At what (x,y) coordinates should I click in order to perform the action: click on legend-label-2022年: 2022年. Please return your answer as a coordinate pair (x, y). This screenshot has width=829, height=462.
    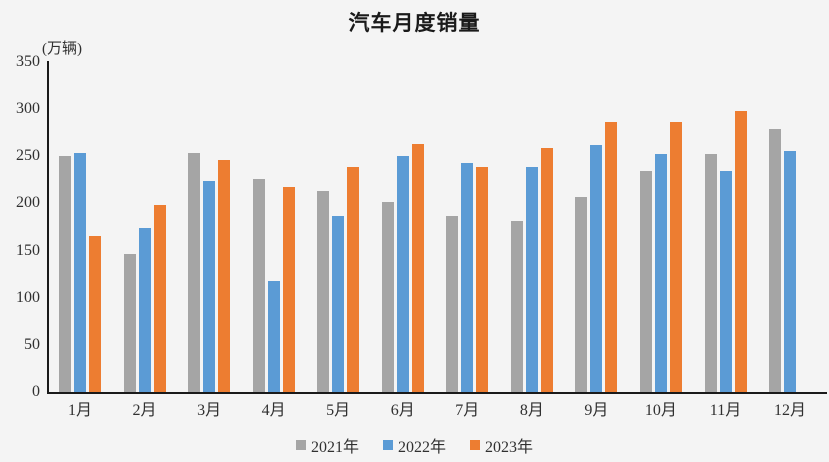
    Looking at the image, I should click on (421, 447).